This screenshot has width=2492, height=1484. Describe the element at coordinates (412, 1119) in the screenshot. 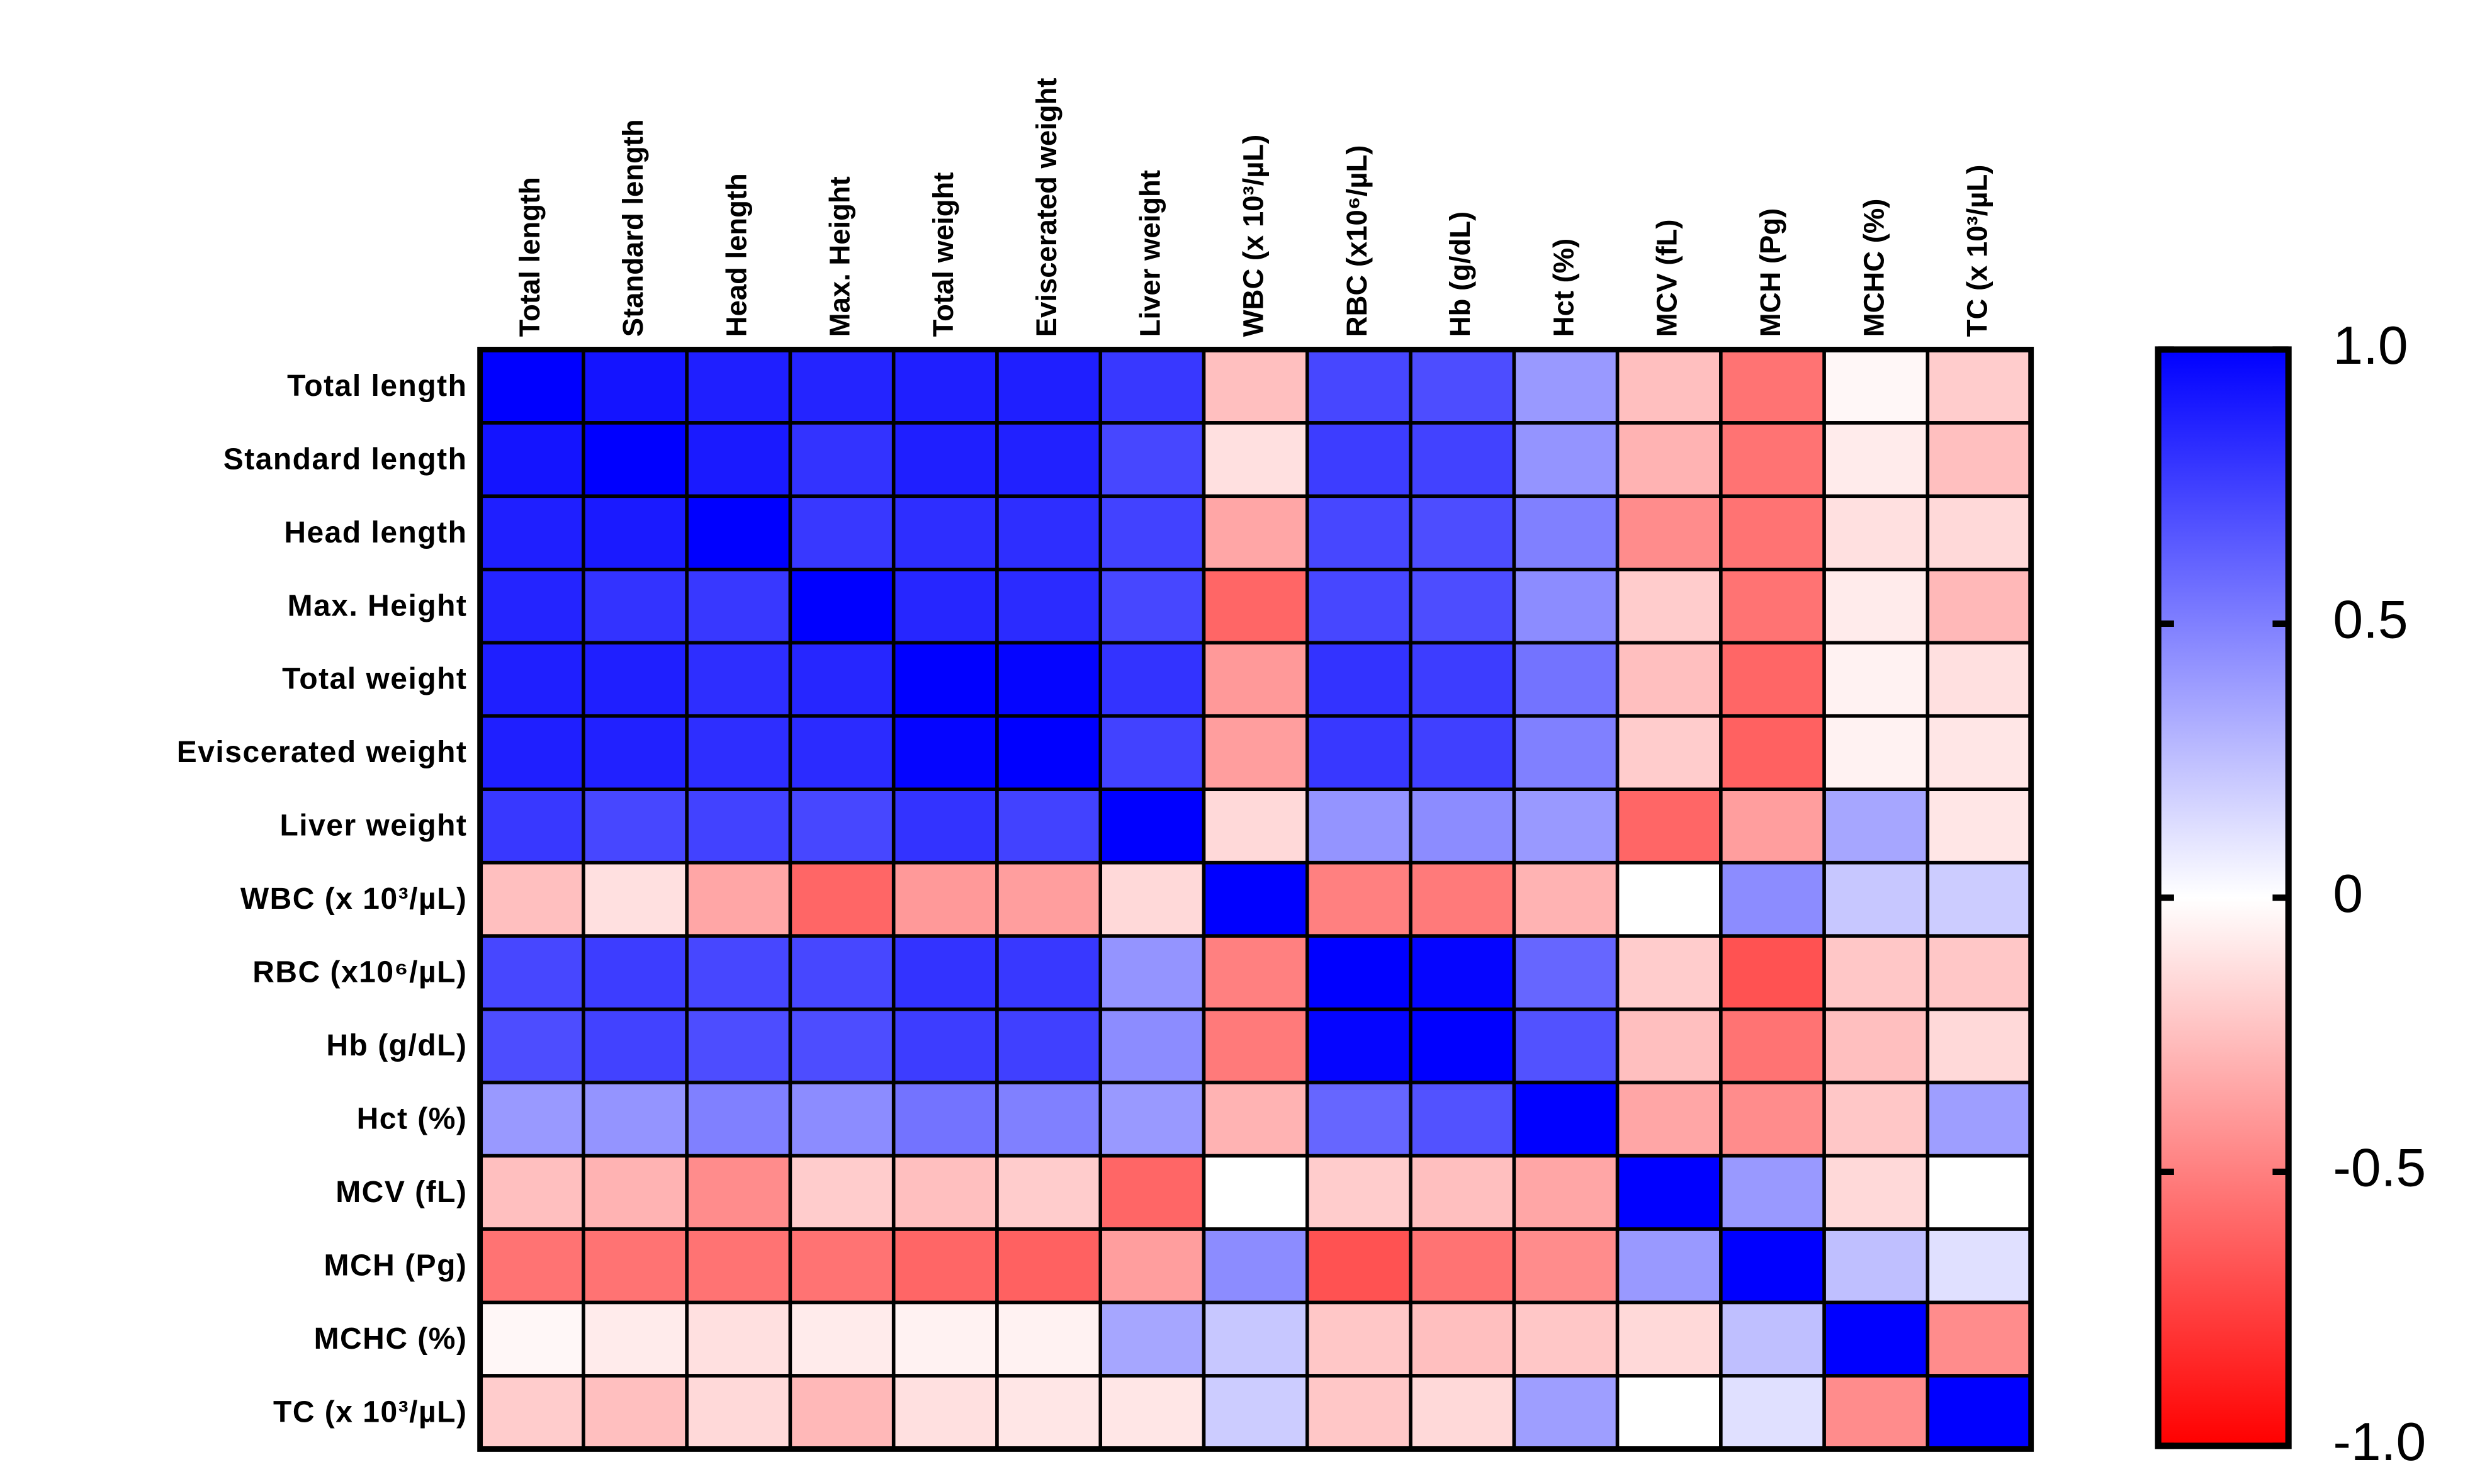

I see `row-label: Hct (%)` at that location.